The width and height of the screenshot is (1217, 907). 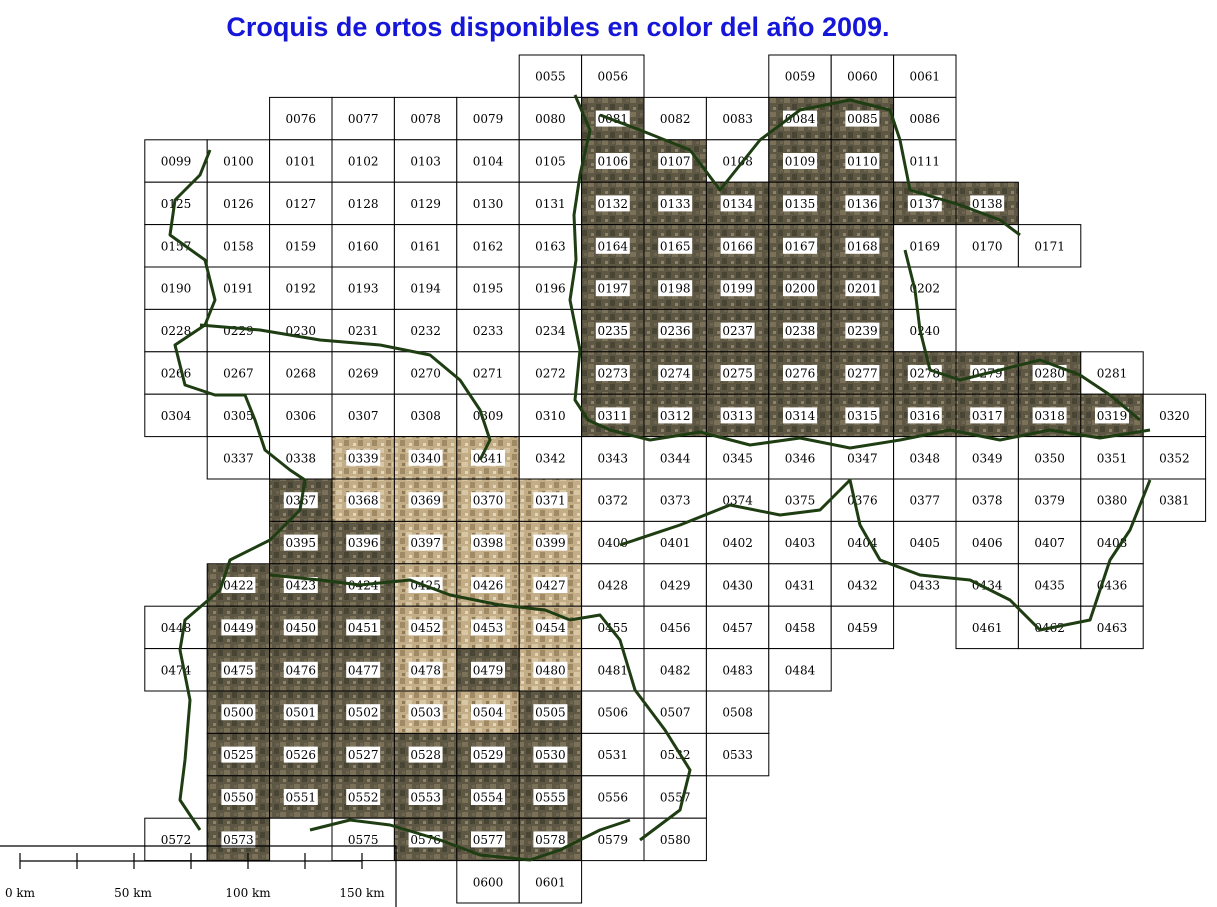 I want to click on sheet-number: 0450, so click(x=301, y=628).